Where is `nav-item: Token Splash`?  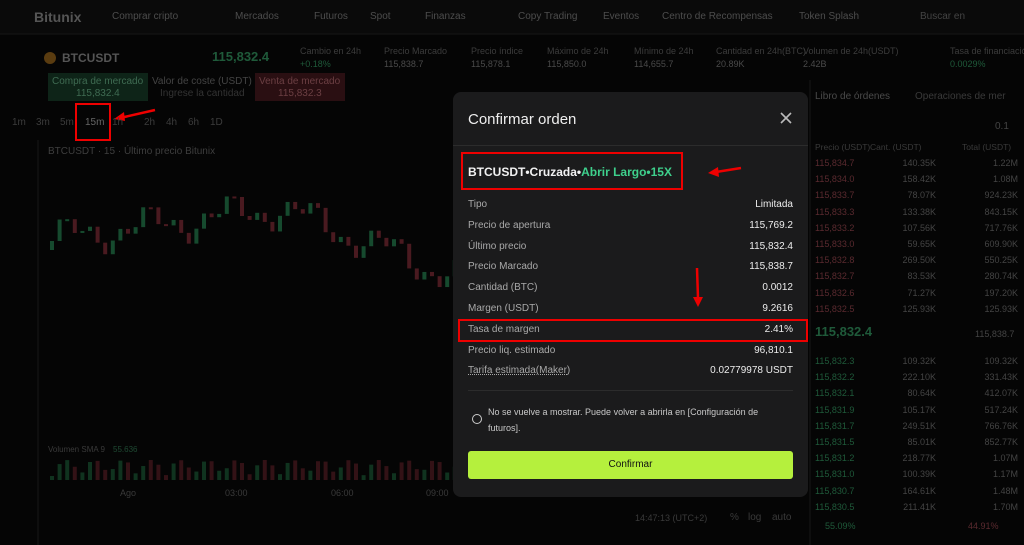 nav-item: Token Splash is located at coordinates (829, 16).